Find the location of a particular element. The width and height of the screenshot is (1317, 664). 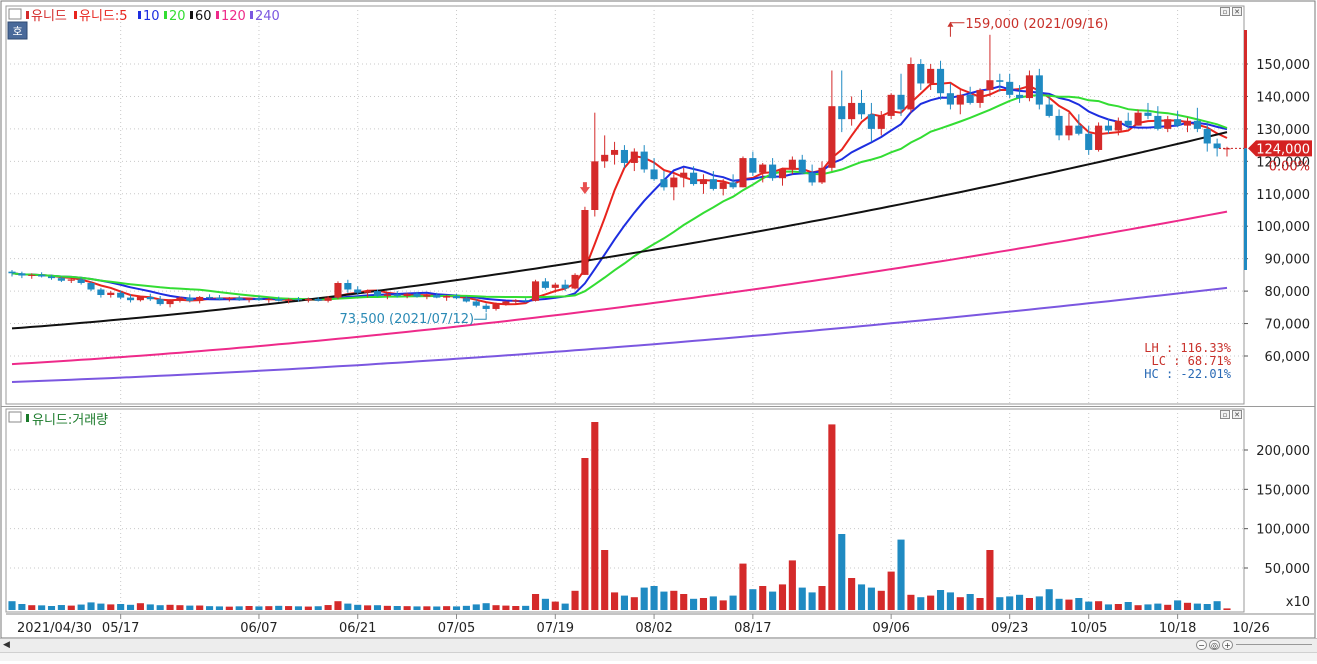

date-label: 09/06 is located at coordinates (890, 628).